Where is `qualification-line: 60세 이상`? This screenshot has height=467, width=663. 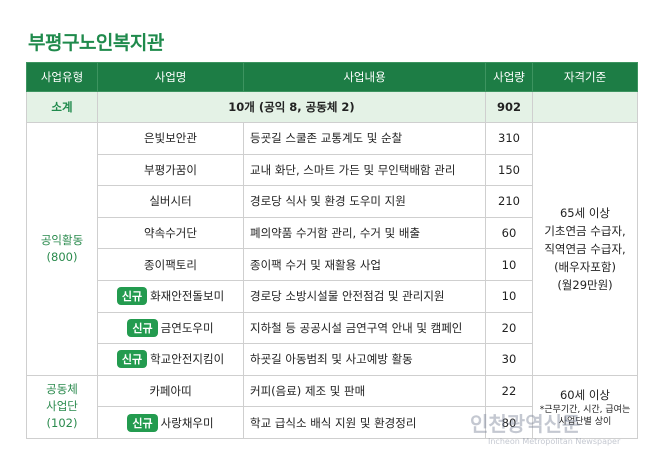
qualification-line: 60세 이상 is located at coordinates (585, 394).